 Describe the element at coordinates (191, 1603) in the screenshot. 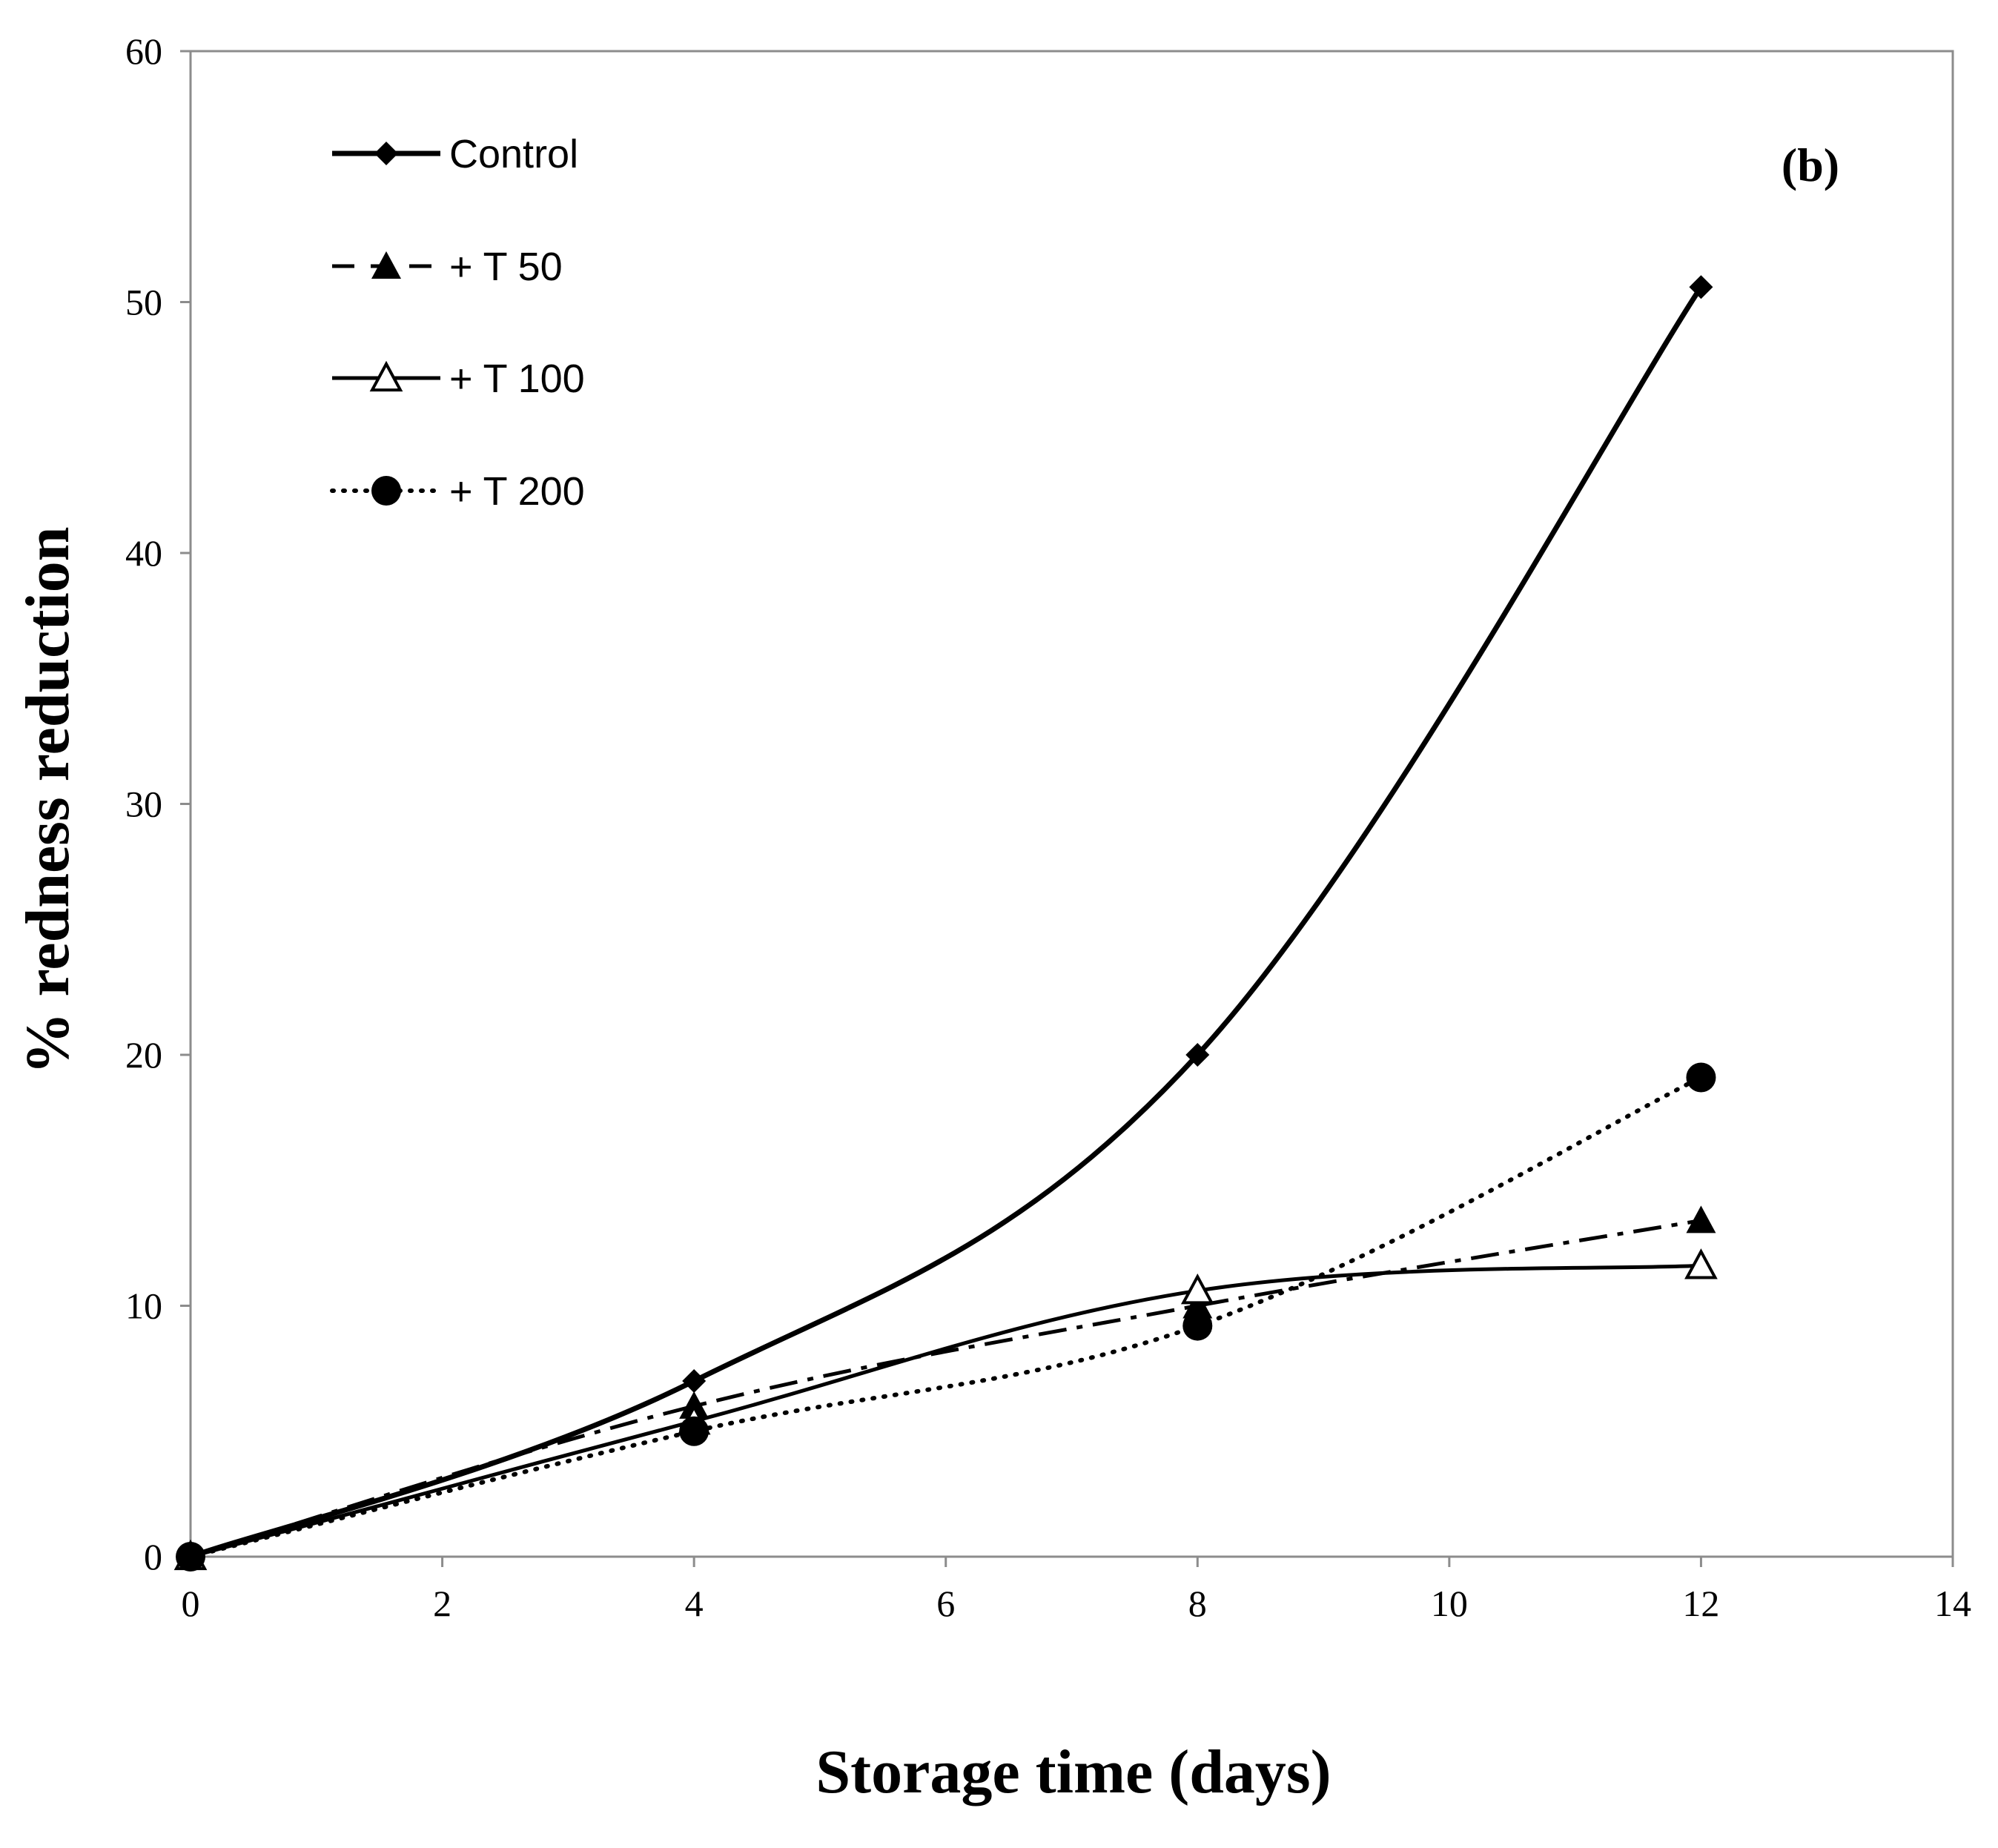

I see `x-tick-label: 0` at that location.